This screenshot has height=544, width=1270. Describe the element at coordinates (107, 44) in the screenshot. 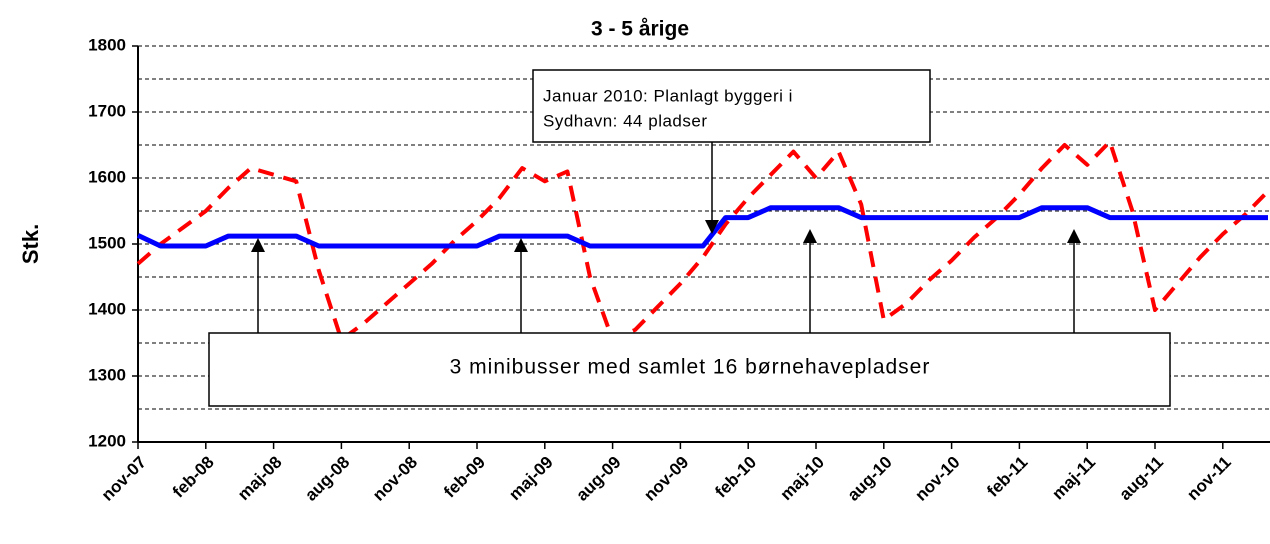

I see `y-tick-label: 1800` at that location.